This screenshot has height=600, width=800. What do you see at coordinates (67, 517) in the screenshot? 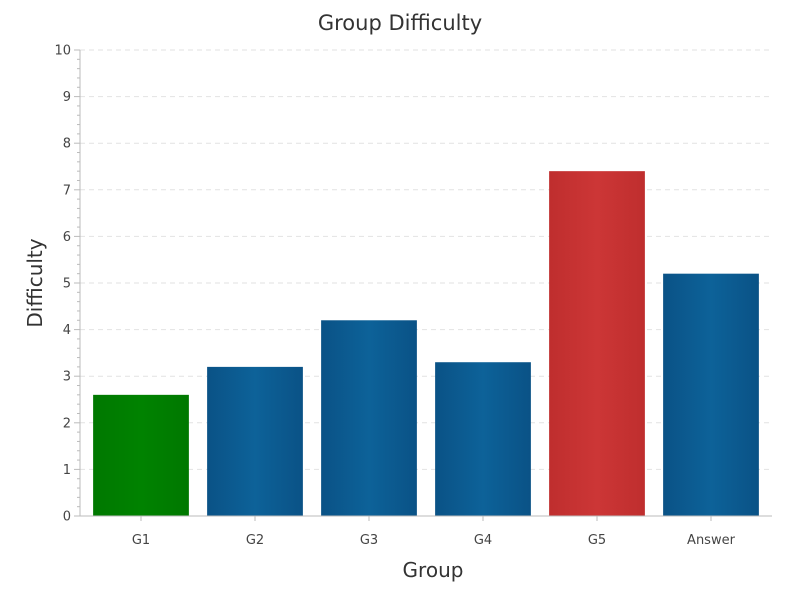
I see `y-tick-label: 0` at bounding box center [67, 517].